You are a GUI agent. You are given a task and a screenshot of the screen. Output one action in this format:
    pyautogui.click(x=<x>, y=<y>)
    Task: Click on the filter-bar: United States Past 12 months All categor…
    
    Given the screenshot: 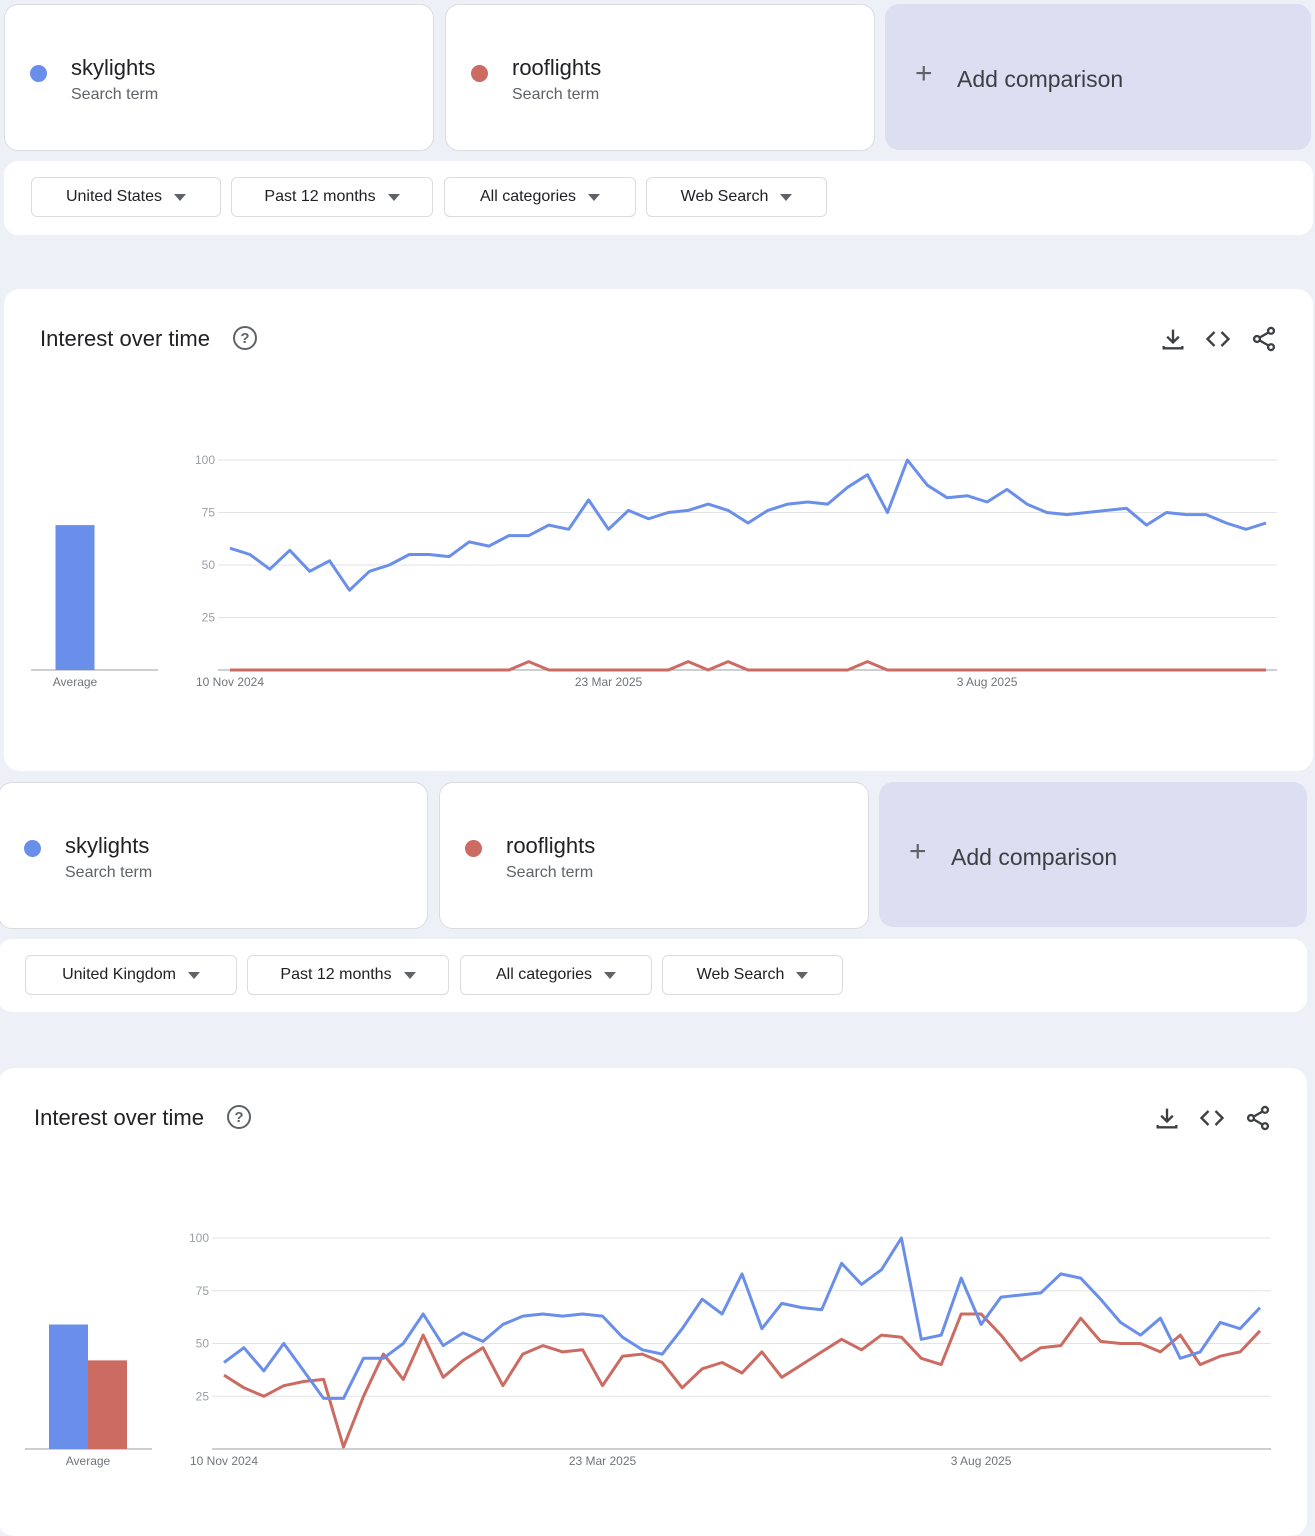 What is the action you would take?
    pyautogui.click(x=658, y=198)
    